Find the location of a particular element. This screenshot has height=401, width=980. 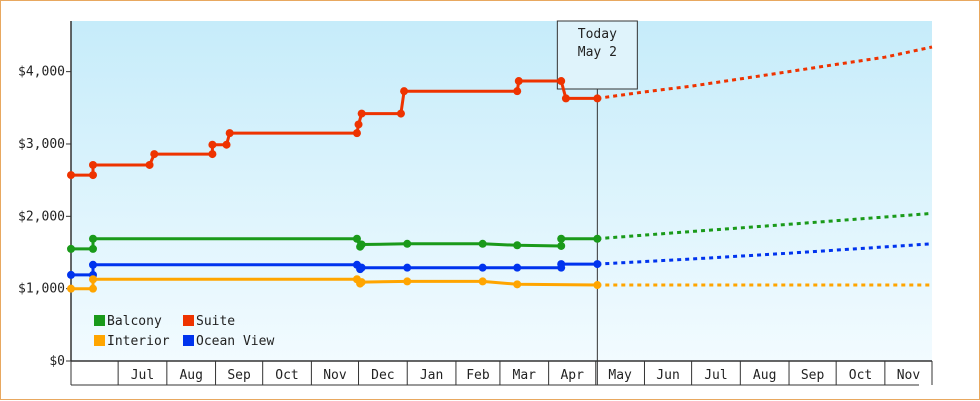

y-tick-label: $3,000 is located at coordinates (41, 144).